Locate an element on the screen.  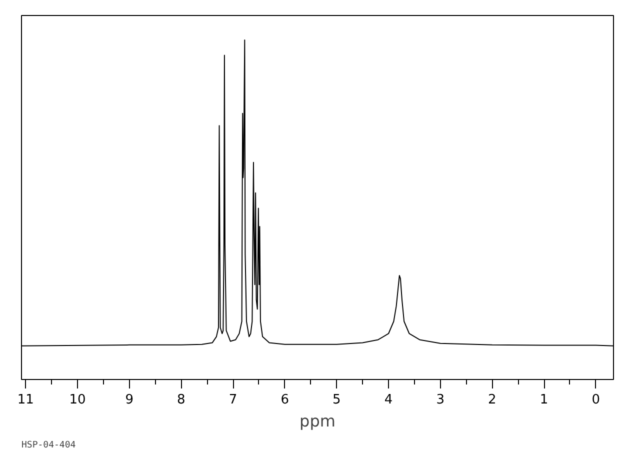
x-axis-title: ppm is located at coordinates (318, 421).